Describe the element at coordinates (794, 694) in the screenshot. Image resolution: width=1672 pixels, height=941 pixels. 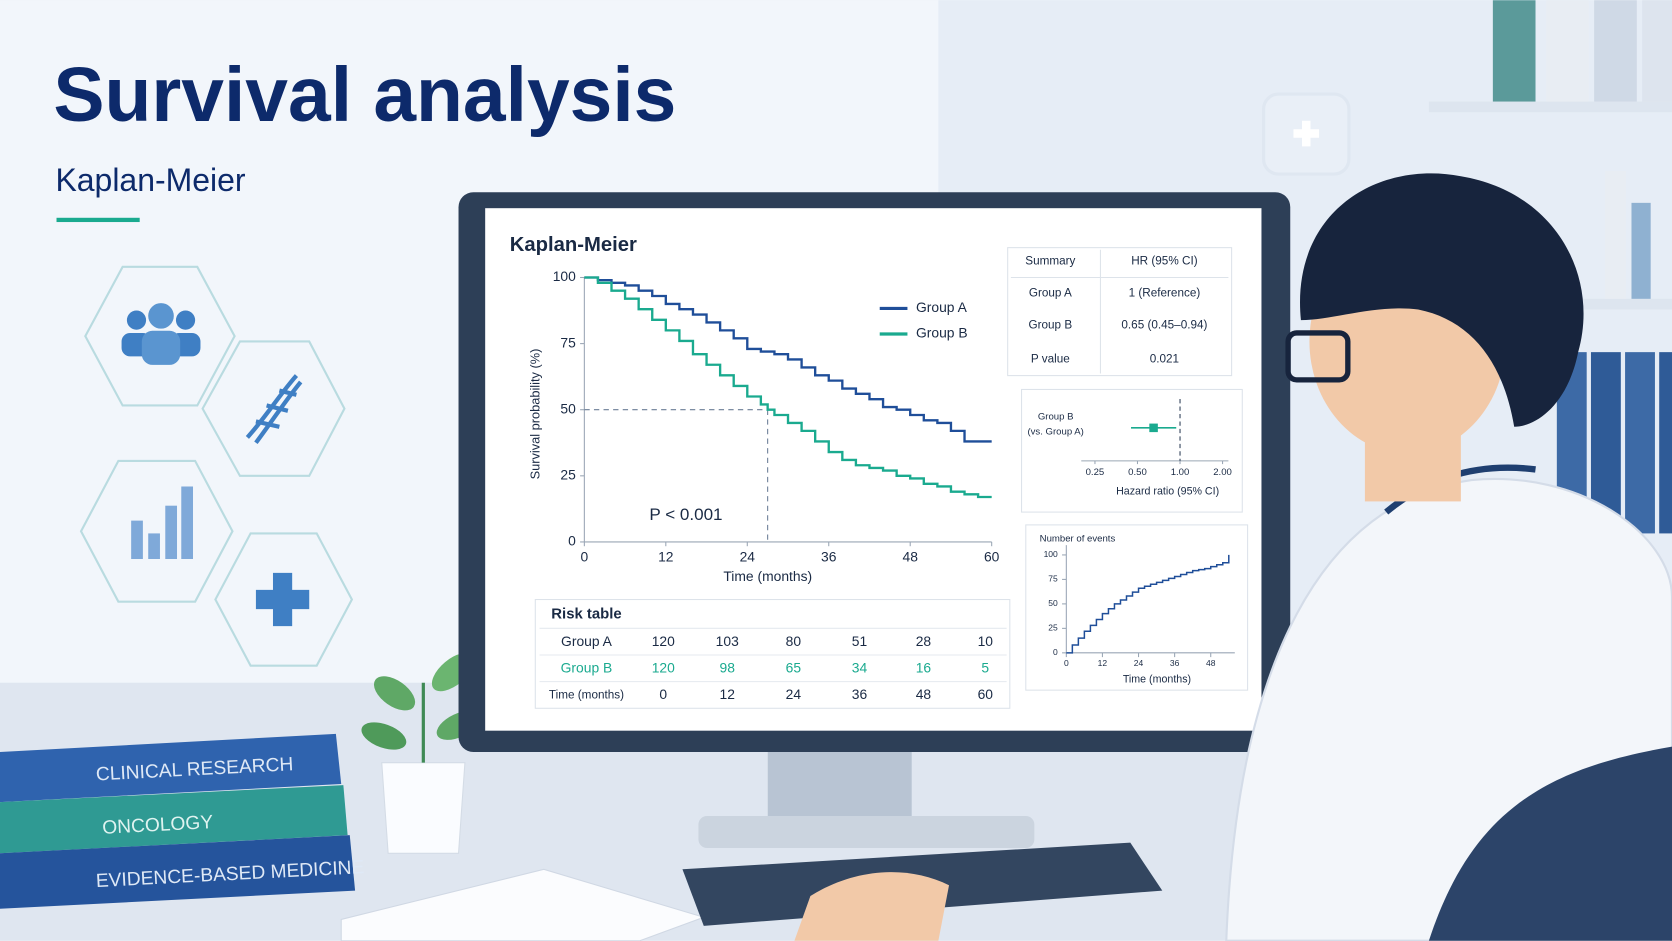
I see `table-cell: 24` at that location.